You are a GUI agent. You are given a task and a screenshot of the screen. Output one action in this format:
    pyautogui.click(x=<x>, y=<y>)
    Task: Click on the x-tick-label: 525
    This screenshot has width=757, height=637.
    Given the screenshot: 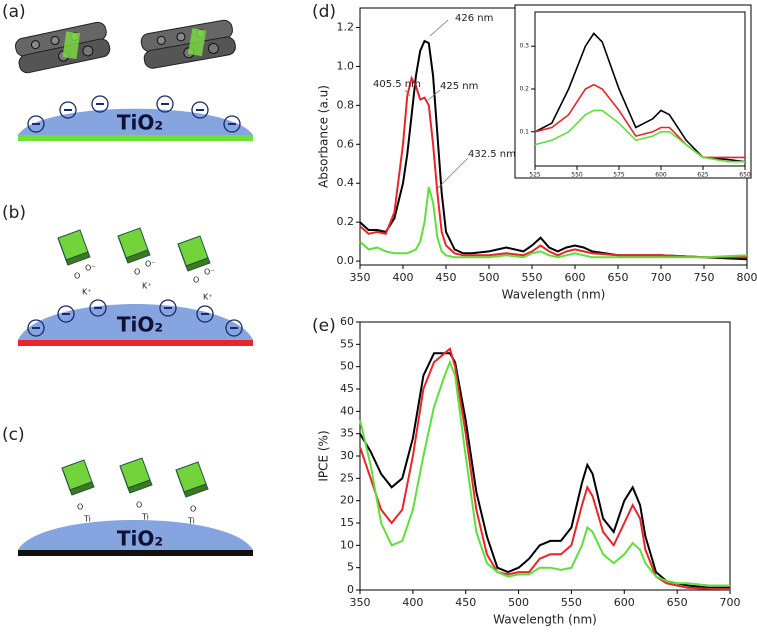 What is the action you would take?
    pyautogui.click(x=535, y=174)
    